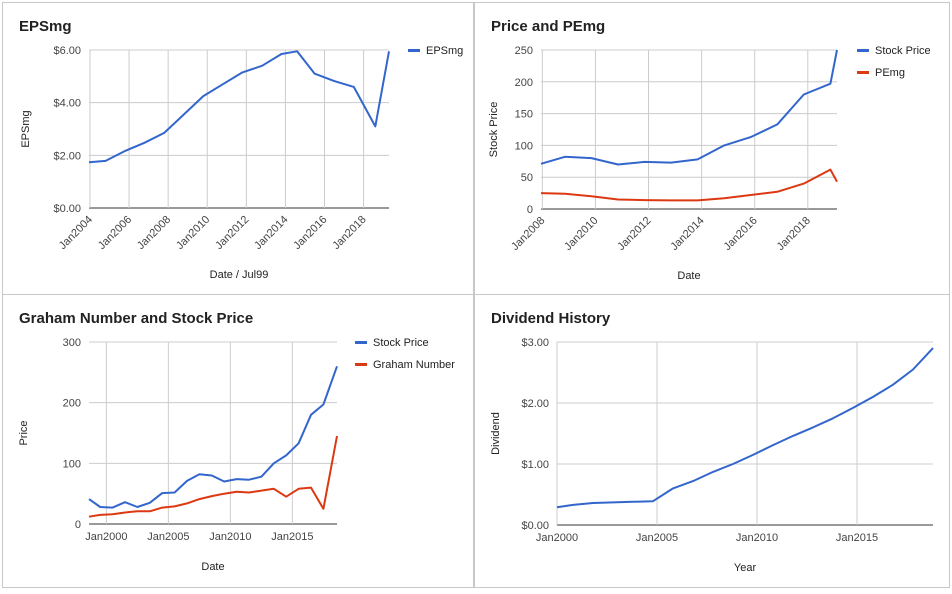 This screenshot has height=594, width=952. What do you see at coordinates (136, 318) in the screenshot?
I see `chart-title: Graham Number and Stock Price` at bounding box center [136, 318].